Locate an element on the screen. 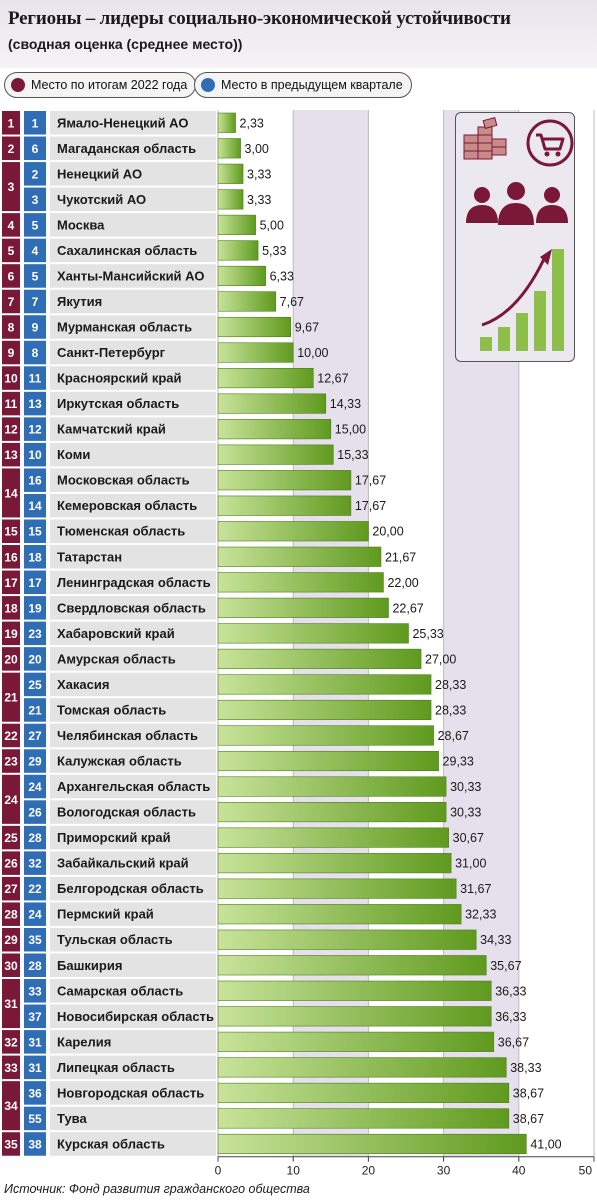 Image resolution: width=597 pixels, height=1200 pixels. region-label: Хабаровский край is located at coordinates (116, 633).